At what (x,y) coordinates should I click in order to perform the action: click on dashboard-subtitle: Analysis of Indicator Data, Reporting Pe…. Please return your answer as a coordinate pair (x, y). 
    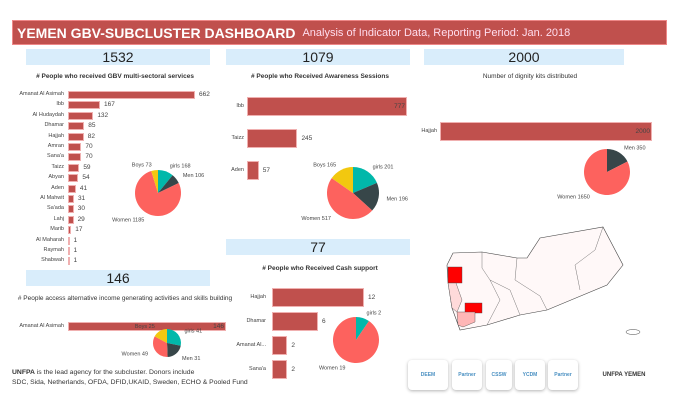
    Looking at the image, I should click on (436, 32).